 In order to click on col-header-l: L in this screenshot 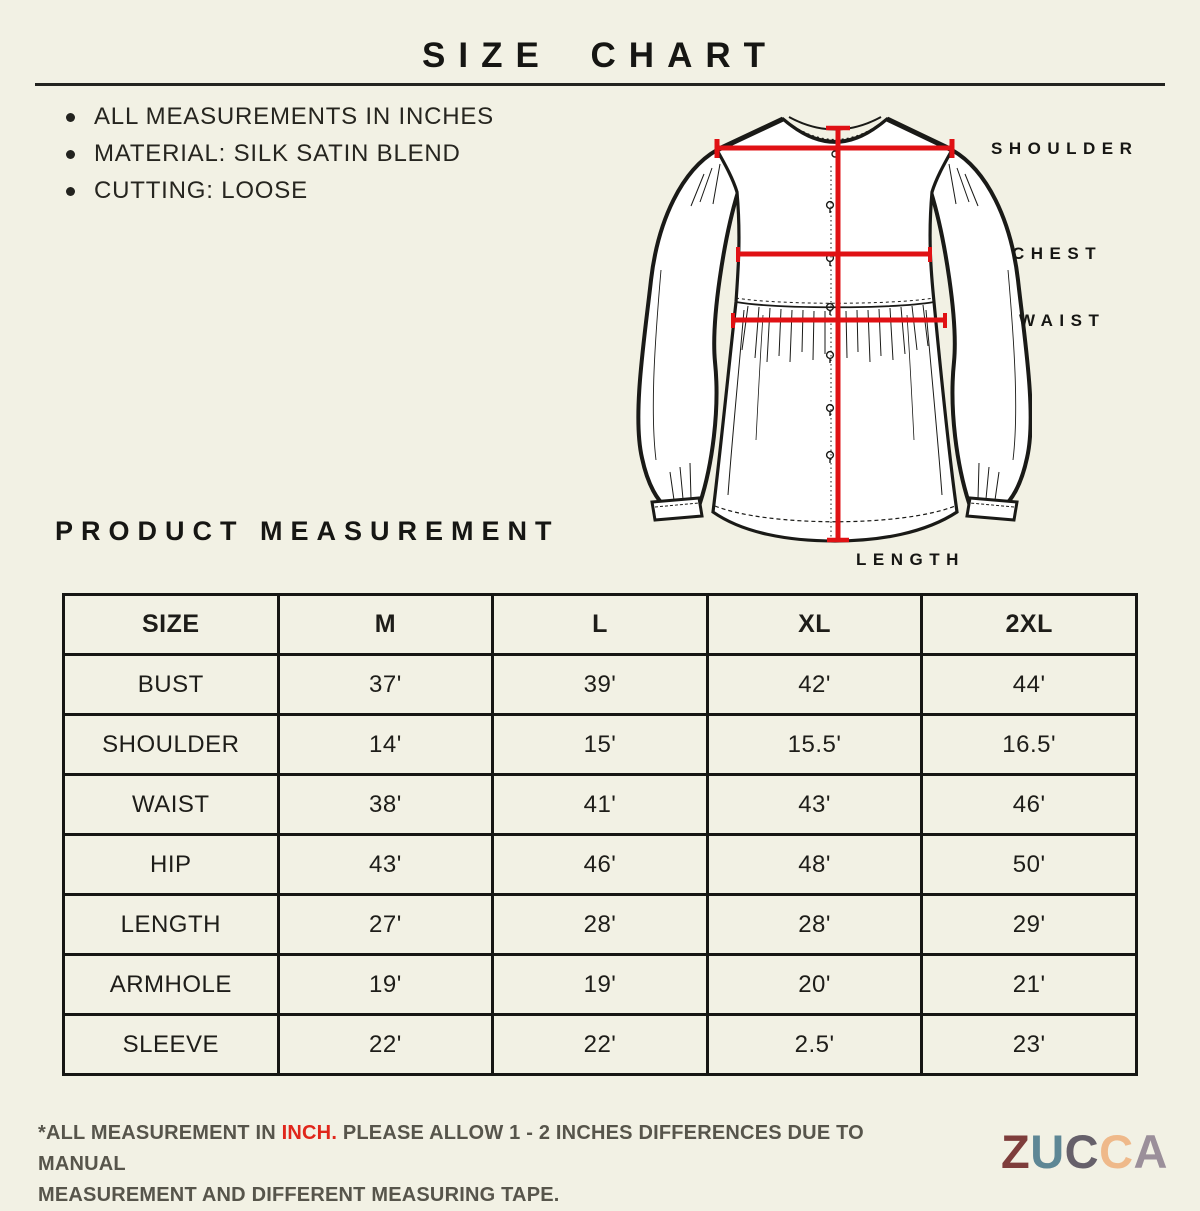, I will do `click(600, 624)`.